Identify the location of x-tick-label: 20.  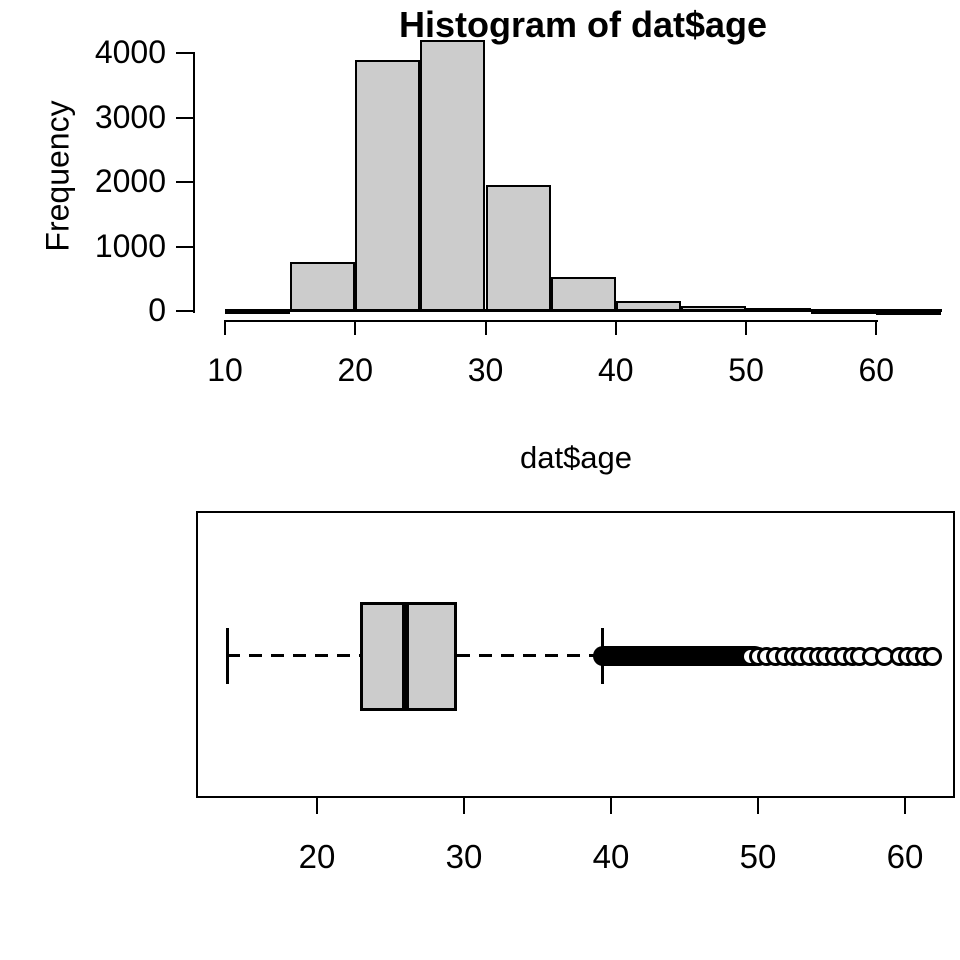
(355, 370).